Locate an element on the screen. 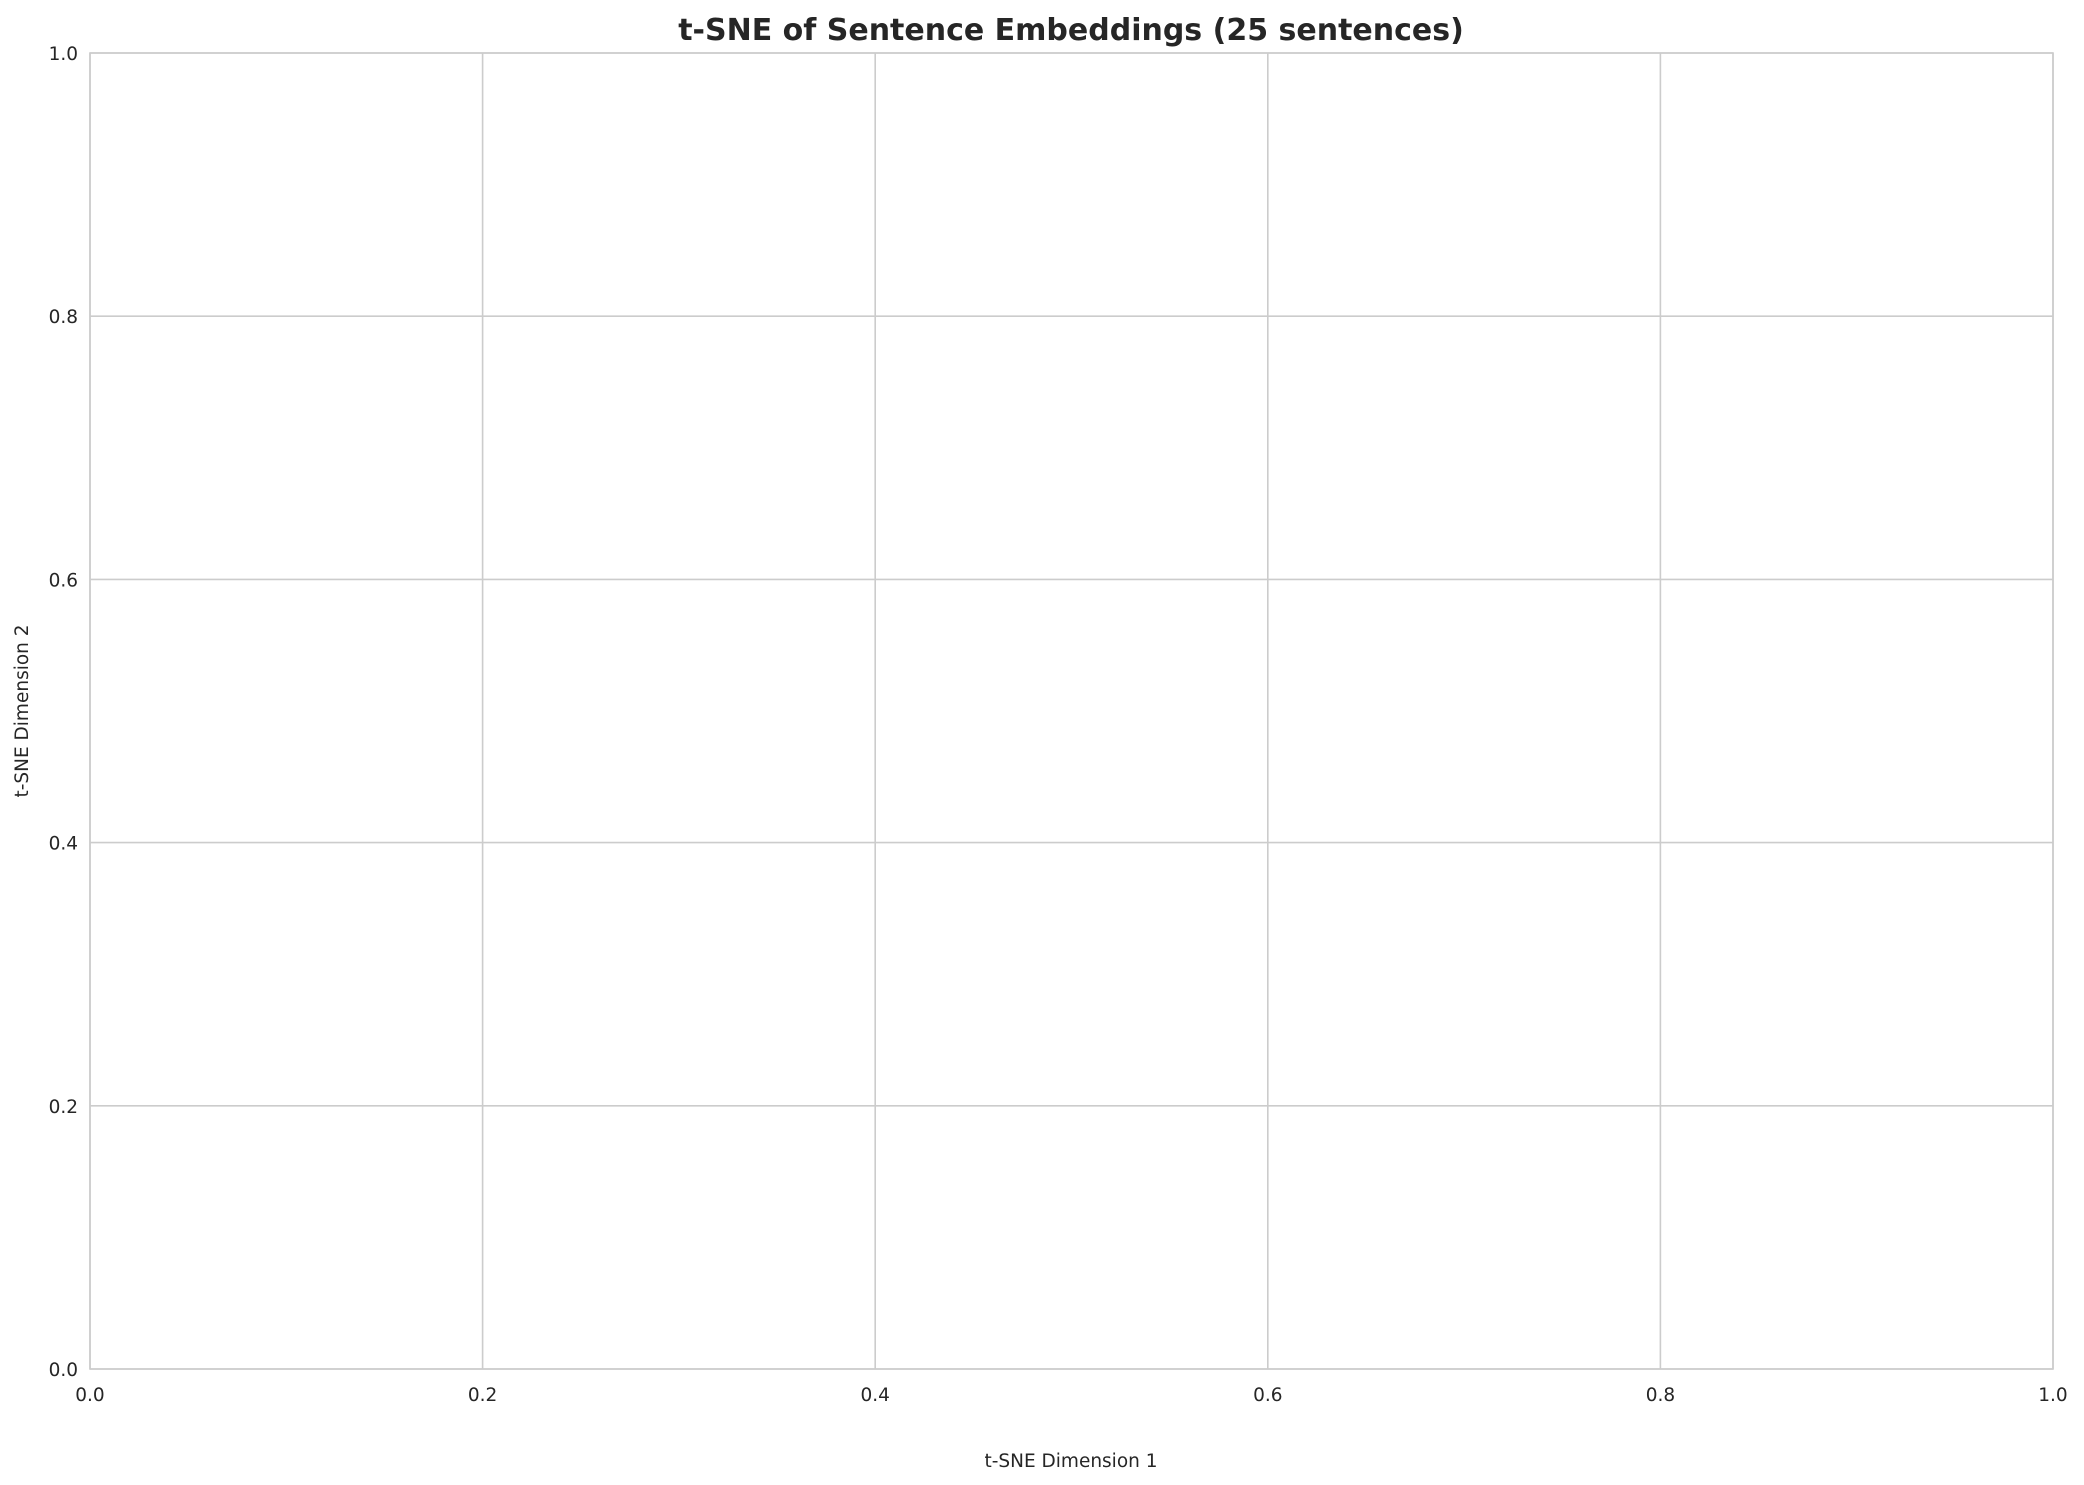 This screenshot has height=1485, width=2084. y-axis-label: t-SNE Dimension 2 is located at coordinates (22, 710).